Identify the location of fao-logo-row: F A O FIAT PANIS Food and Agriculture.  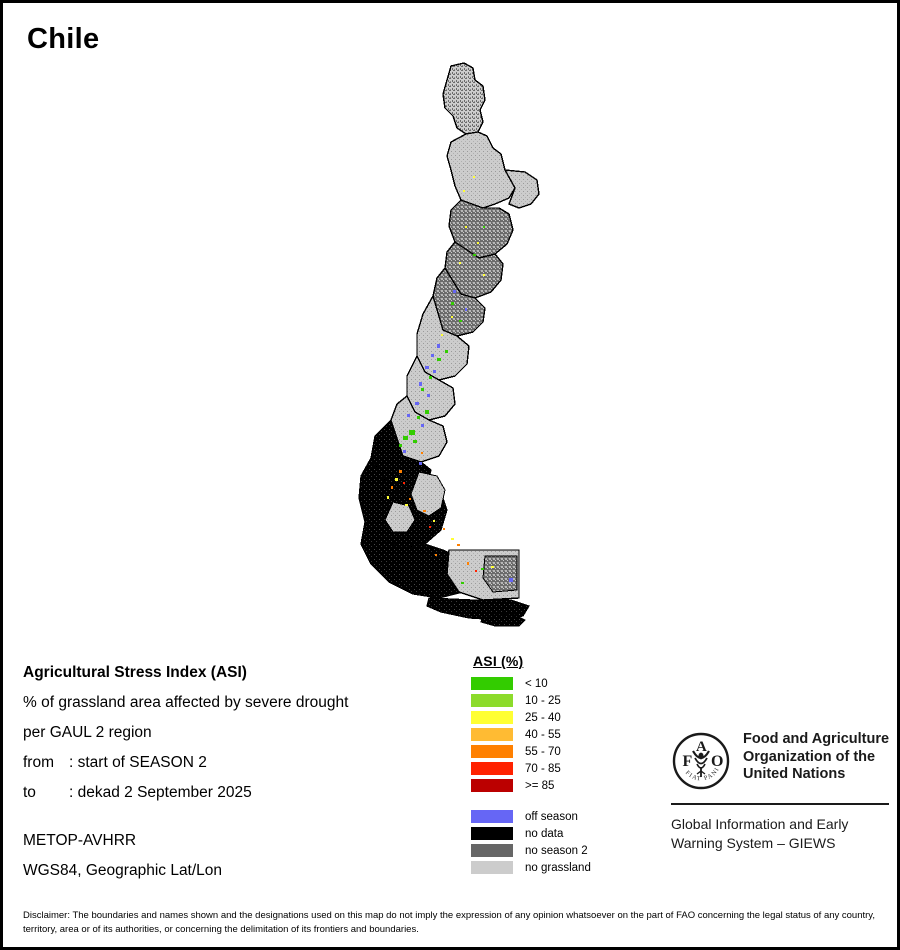
(782, 761).